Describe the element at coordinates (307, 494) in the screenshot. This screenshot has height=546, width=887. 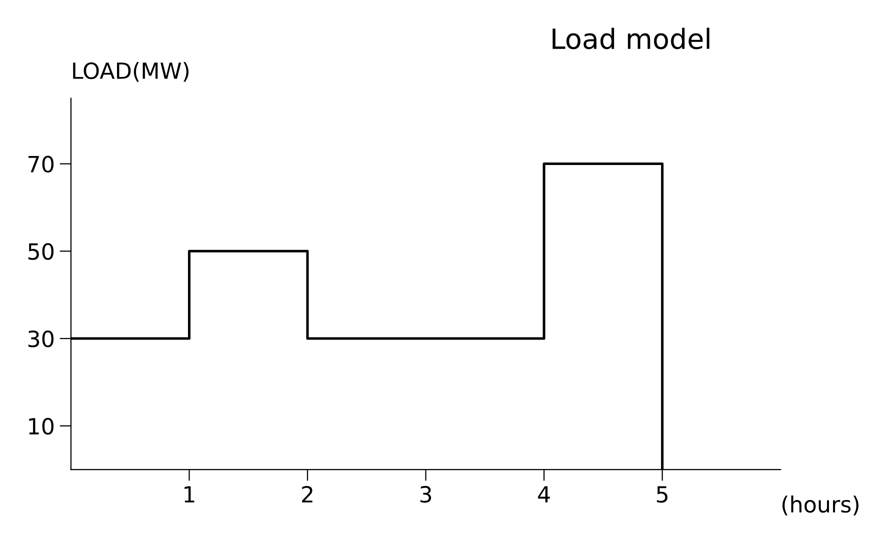
I see `x-tick-label: 2` at that location.